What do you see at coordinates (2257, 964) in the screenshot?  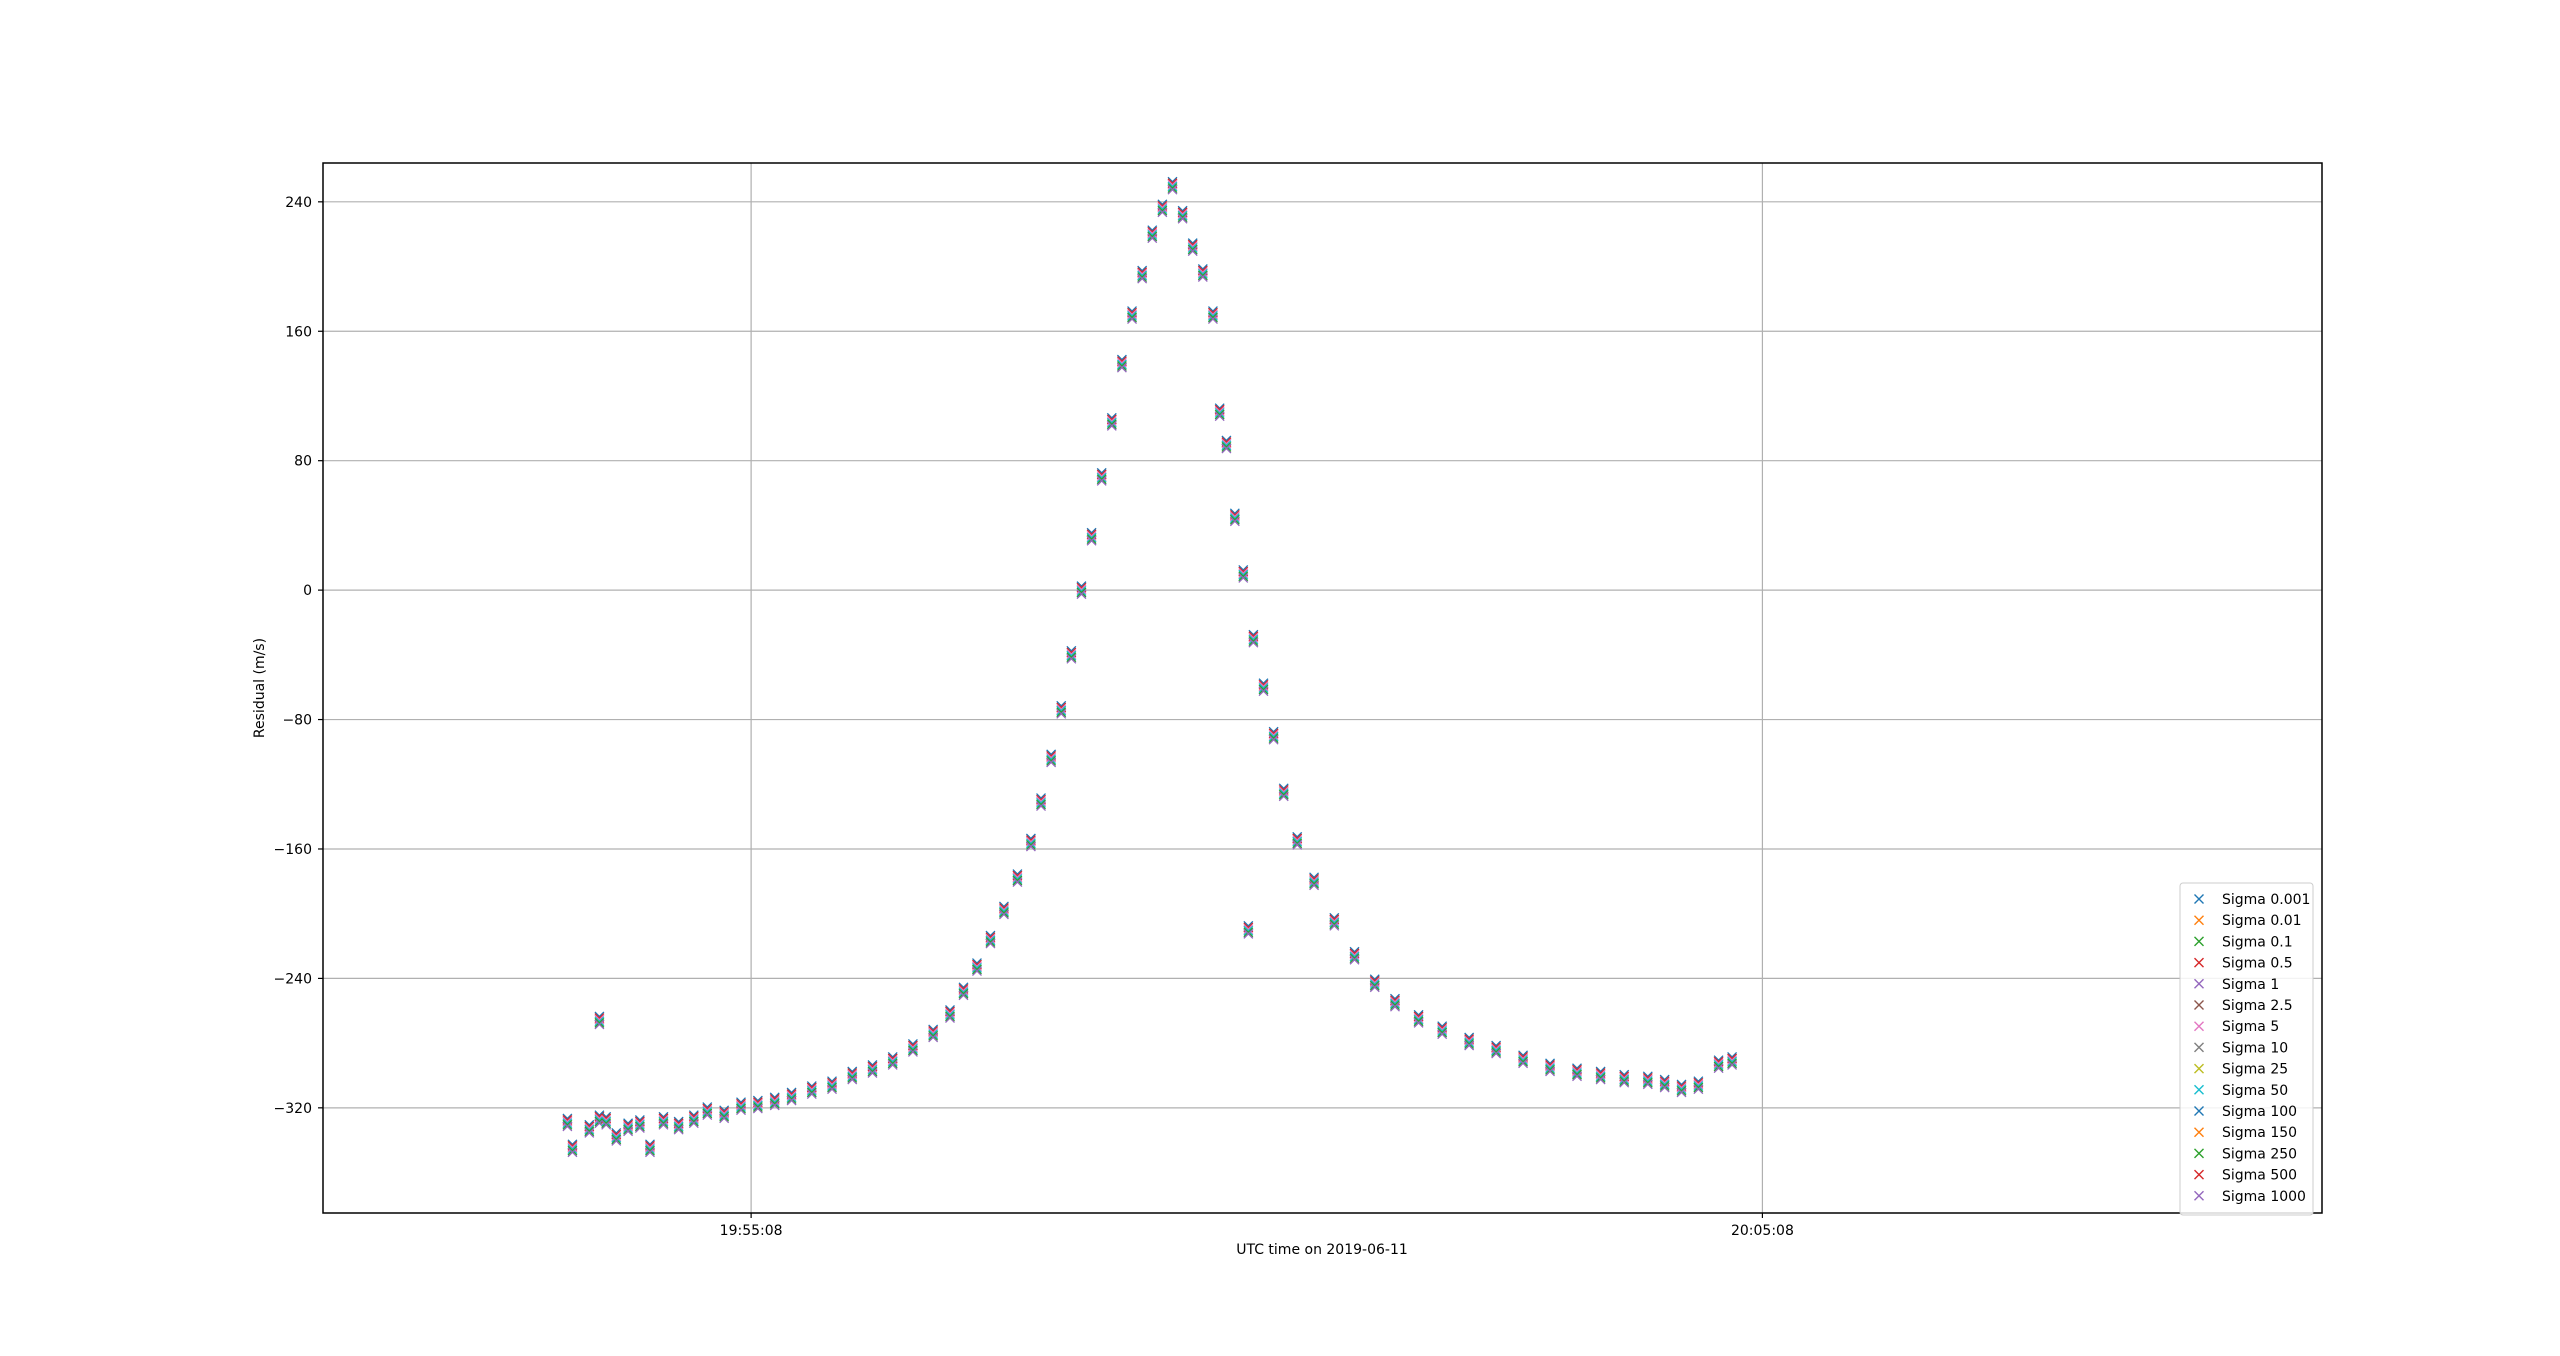 I see `legend-label: Sigma 0.5` at bounding box center [2257, 964].